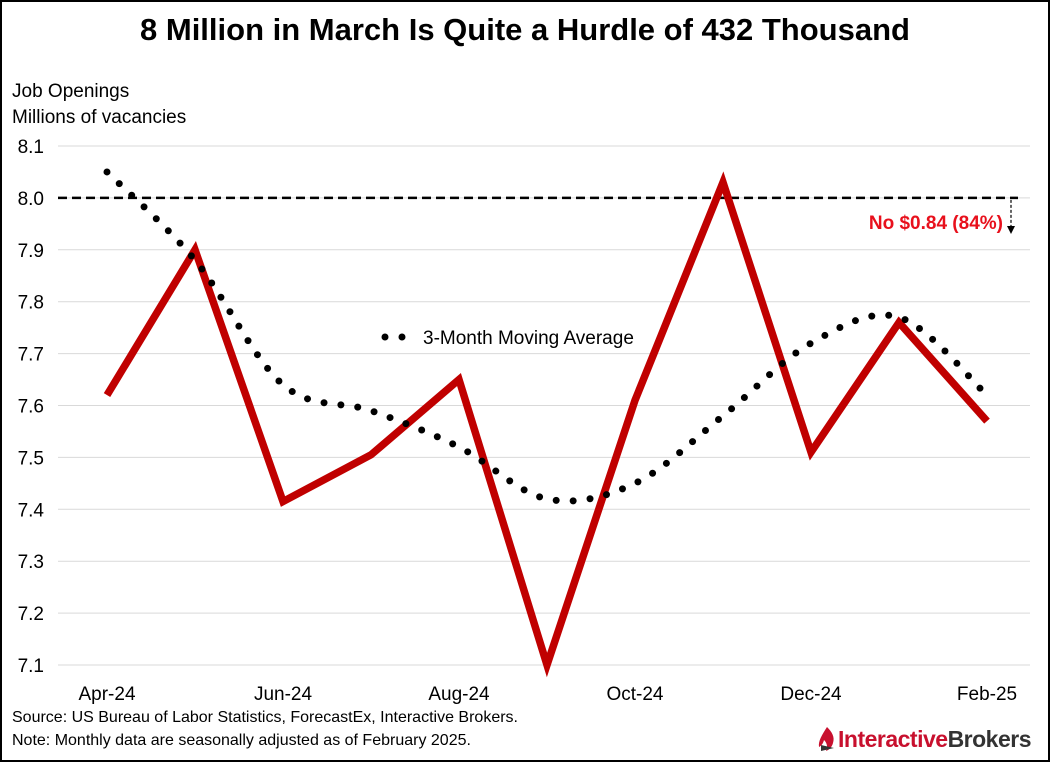 This screenshot has width=1050, height=762. What do you see at coordinates (936, 223) in the screenshot?
I see `annotation-text: No $0.84 (84%)` at bounding box center [936, 223].